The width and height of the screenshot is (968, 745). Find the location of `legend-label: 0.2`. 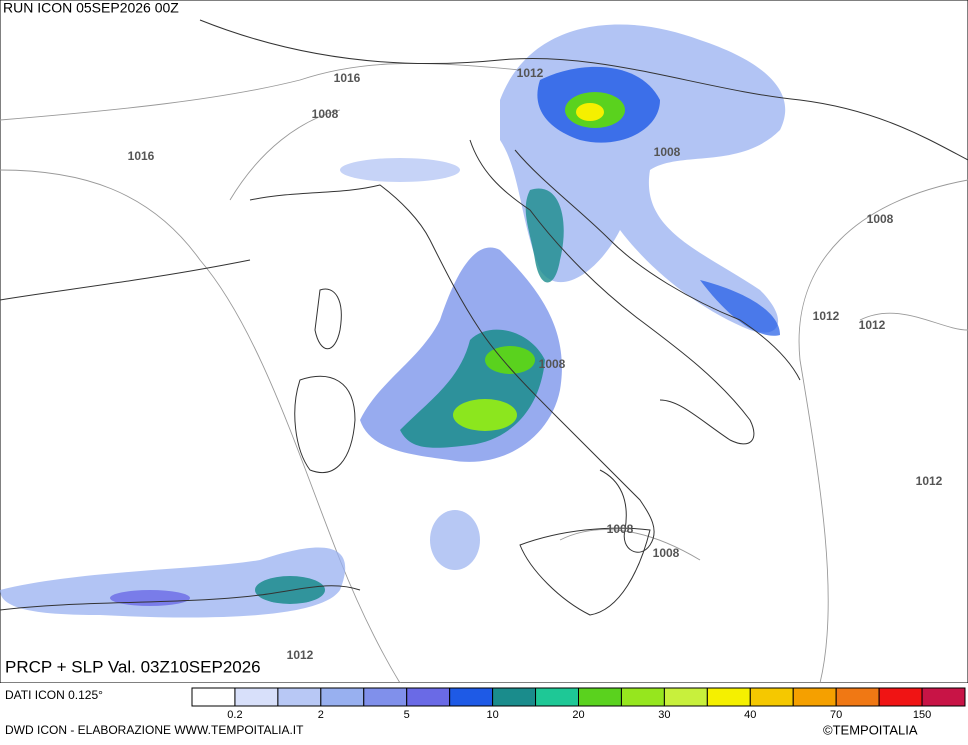

legend-label: 0.2 is located at coordinates (234, 715).